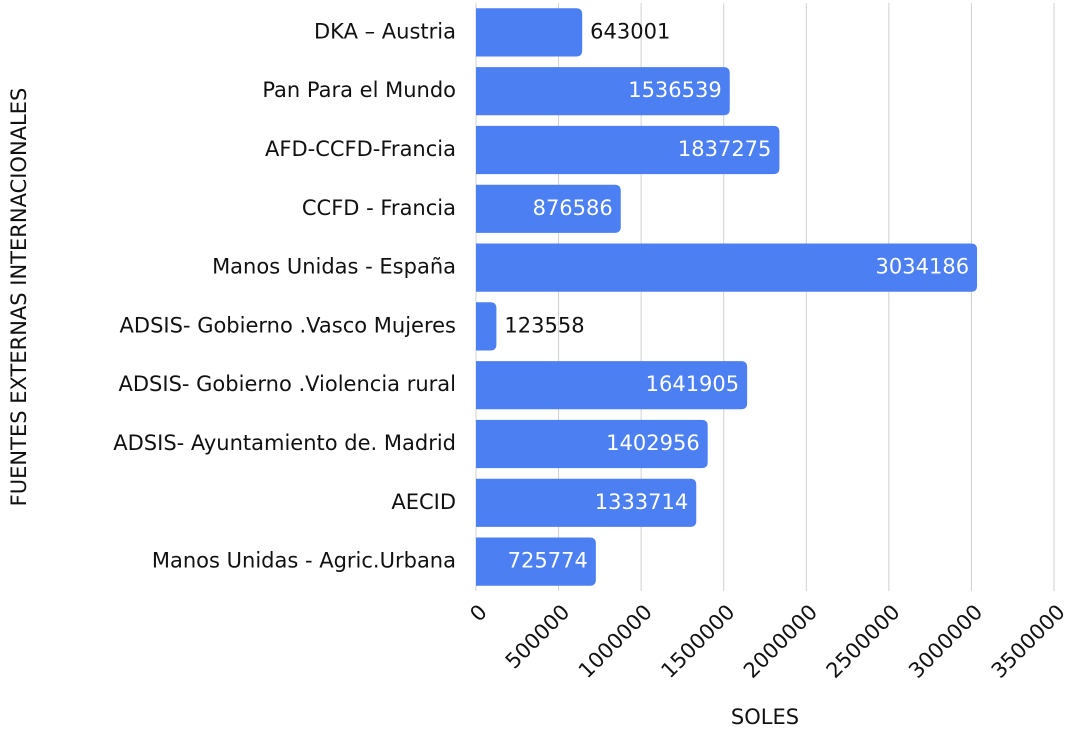 Image resolution: width=1070 pixels, height=733 pixels. What do you see at coordinates (697, 641) in the screenshot?
I see `x-tick-label: 1500000` at bounding box center [697, 641].